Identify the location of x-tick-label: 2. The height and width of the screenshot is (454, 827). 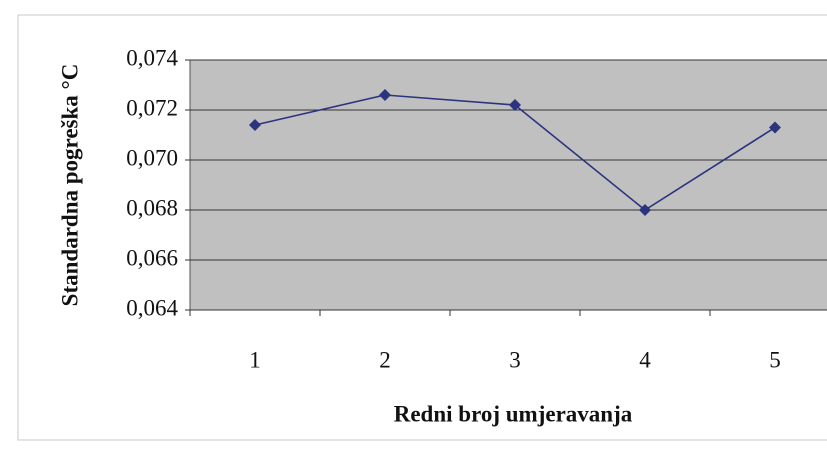
(385, 359).